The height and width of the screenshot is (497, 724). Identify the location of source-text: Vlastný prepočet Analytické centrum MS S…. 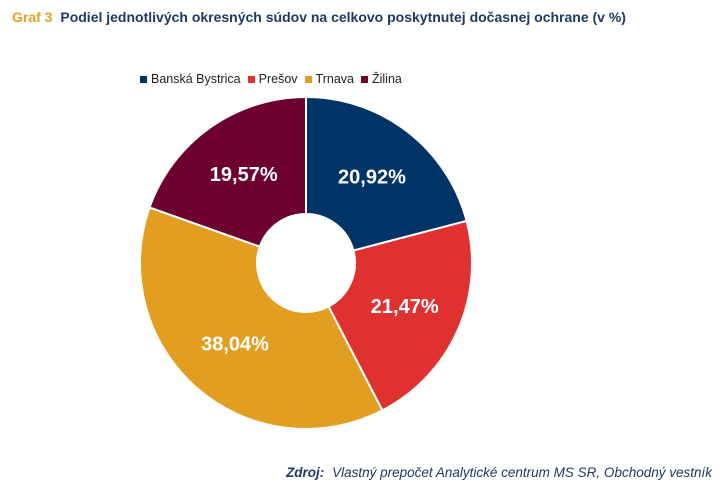
(522, 472).